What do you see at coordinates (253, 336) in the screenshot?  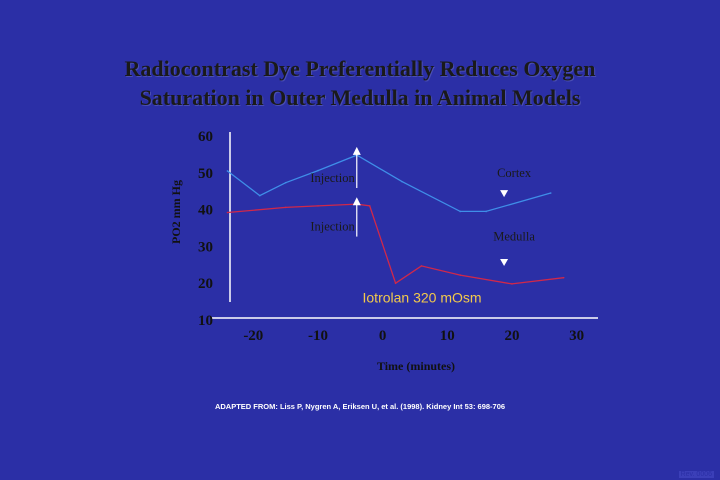 I see `x-tick-label-0: -20` at bounding box center [253, 336].